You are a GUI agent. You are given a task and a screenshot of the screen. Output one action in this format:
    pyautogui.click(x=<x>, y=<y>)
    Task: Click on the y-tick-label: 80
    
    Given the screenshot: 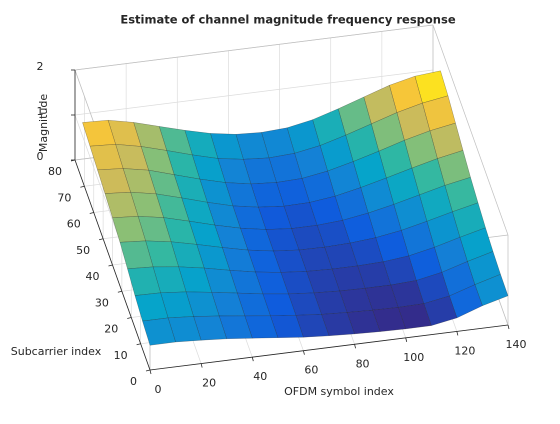 What is the action you would take?
    pyautogui.click(x=55, y=171)
    